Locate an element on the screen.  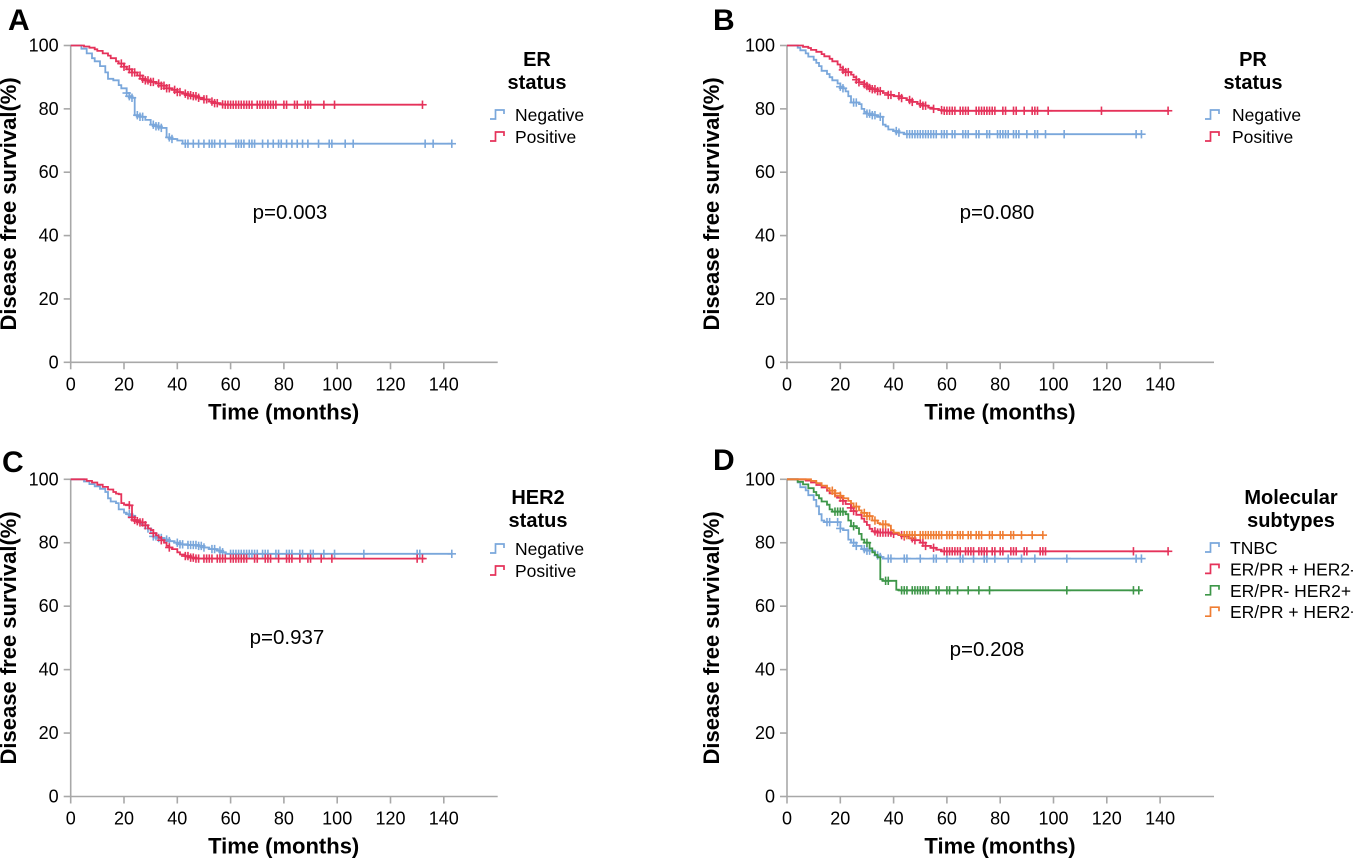
legend-title: Molecular is located at coordinates (1291, 498).